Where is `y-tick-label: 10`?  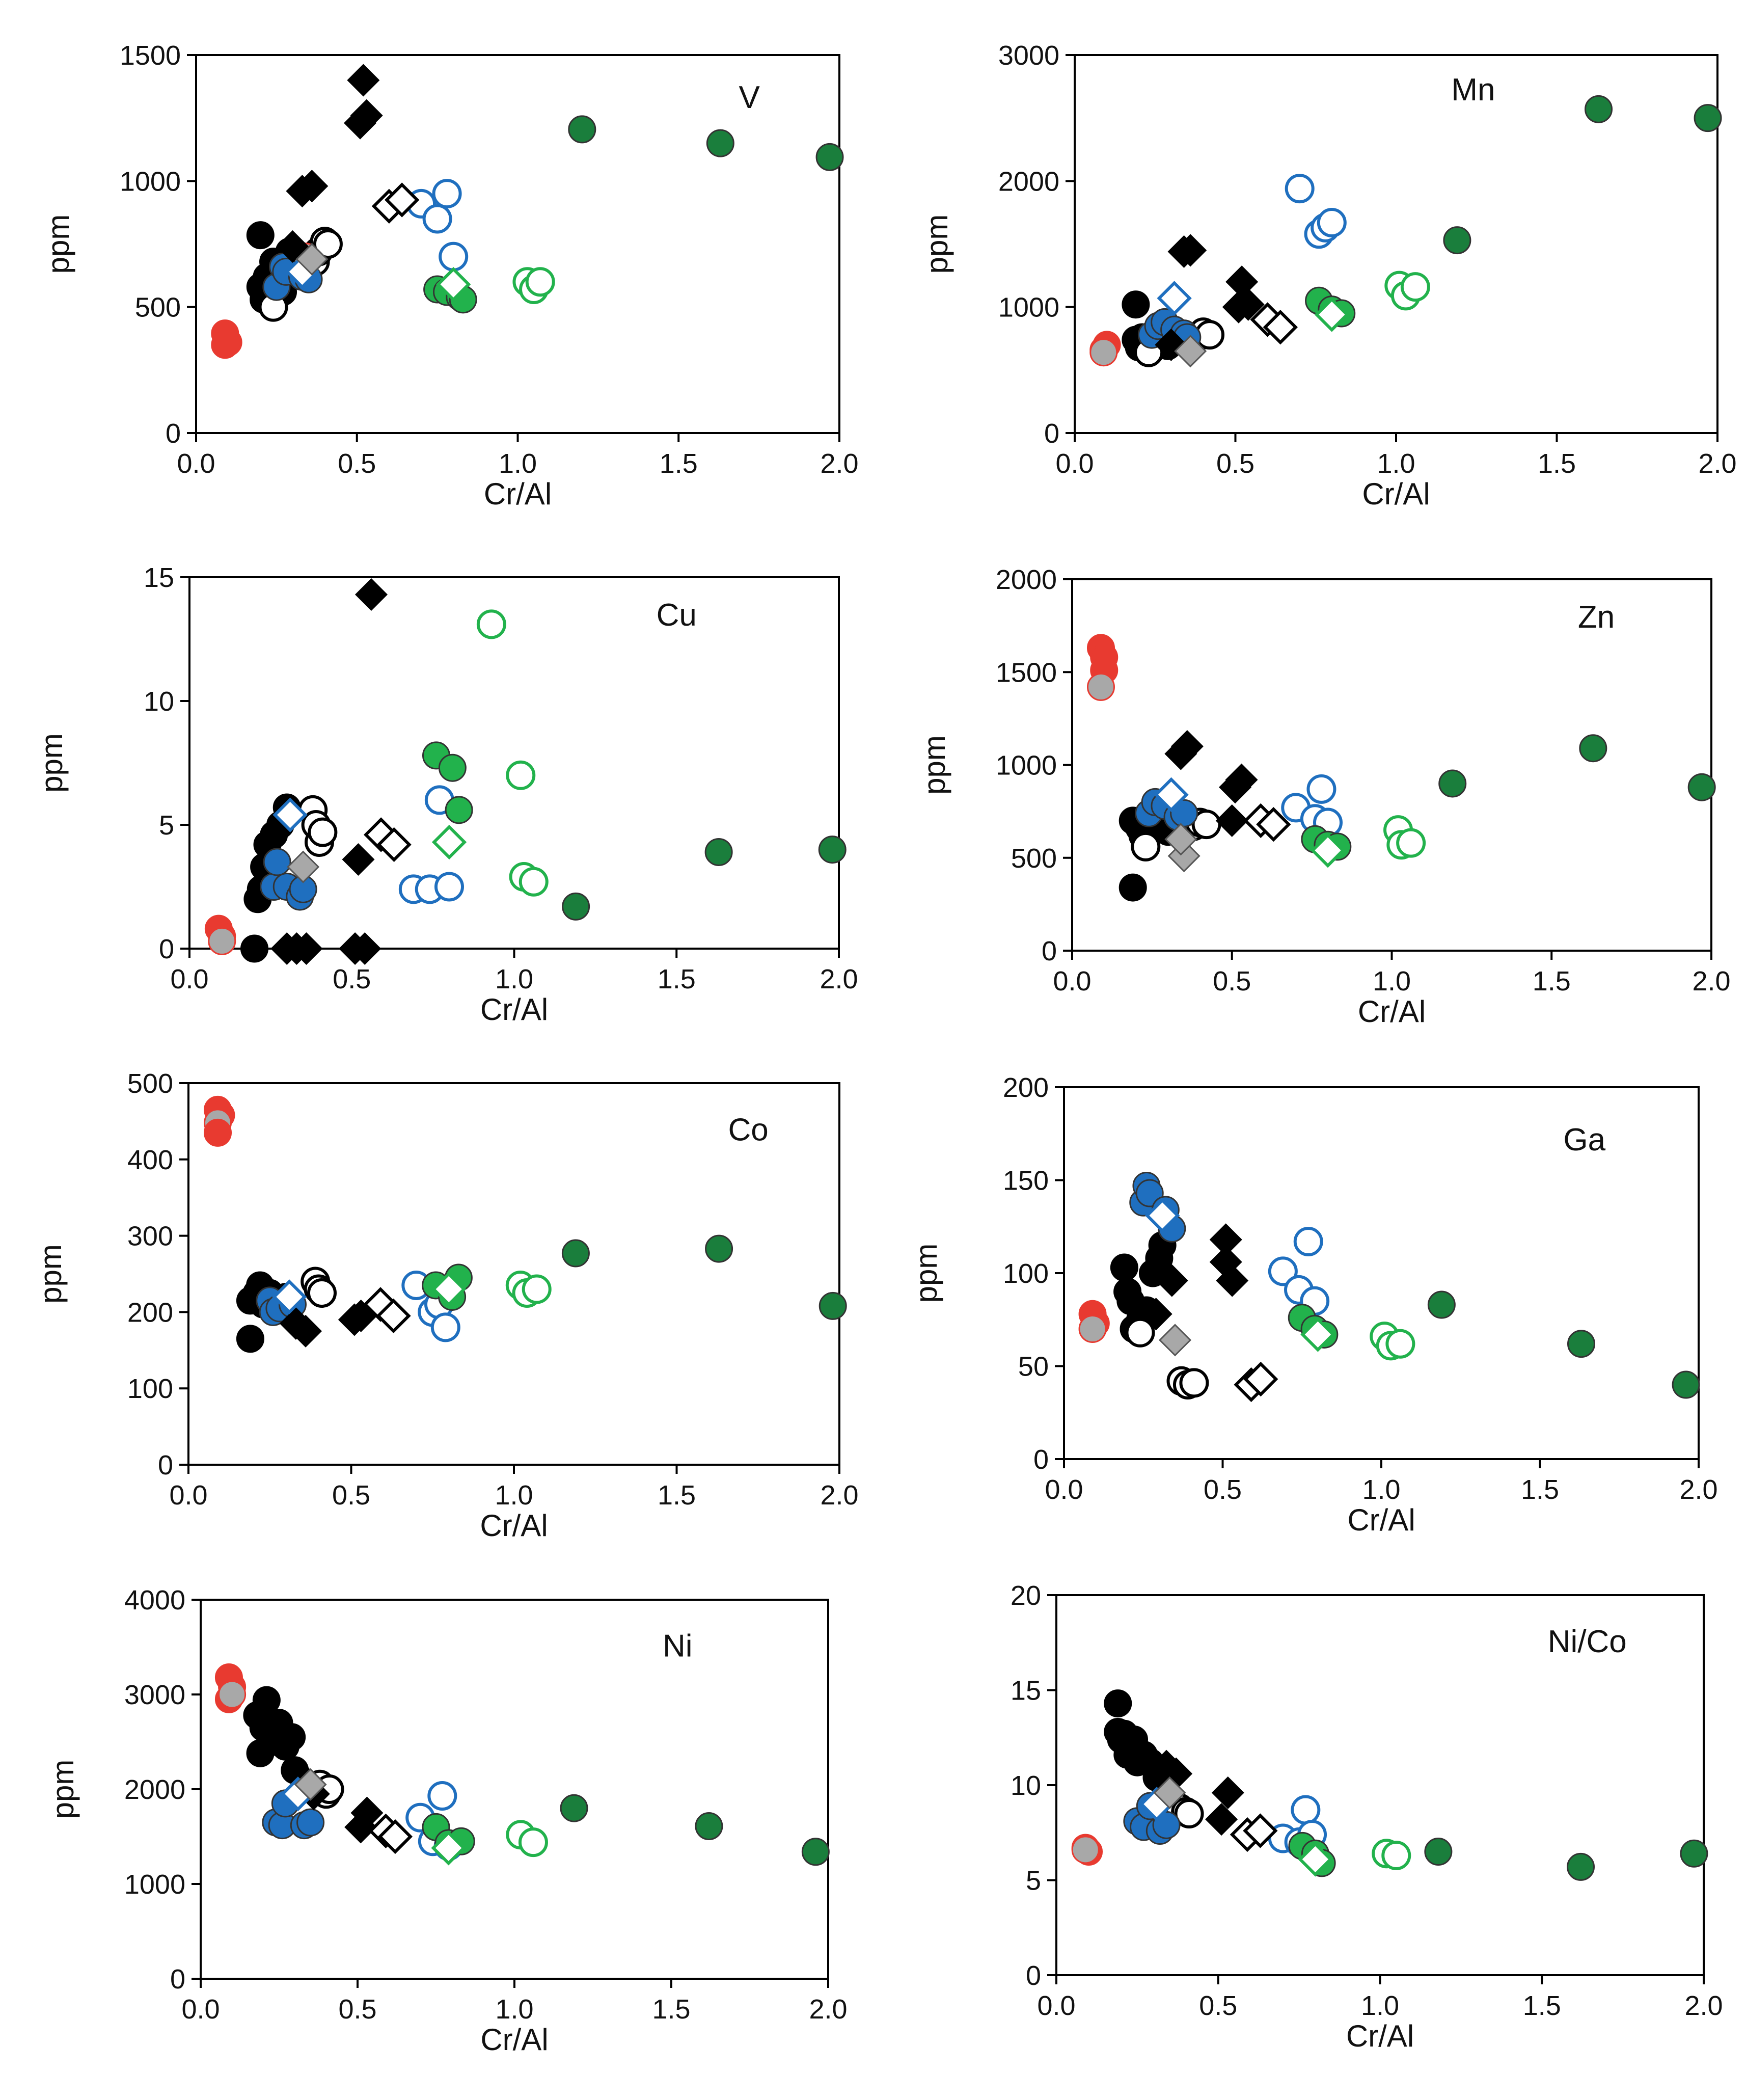 y-tick-label: 10 is located at coordinates (1026, 1786).